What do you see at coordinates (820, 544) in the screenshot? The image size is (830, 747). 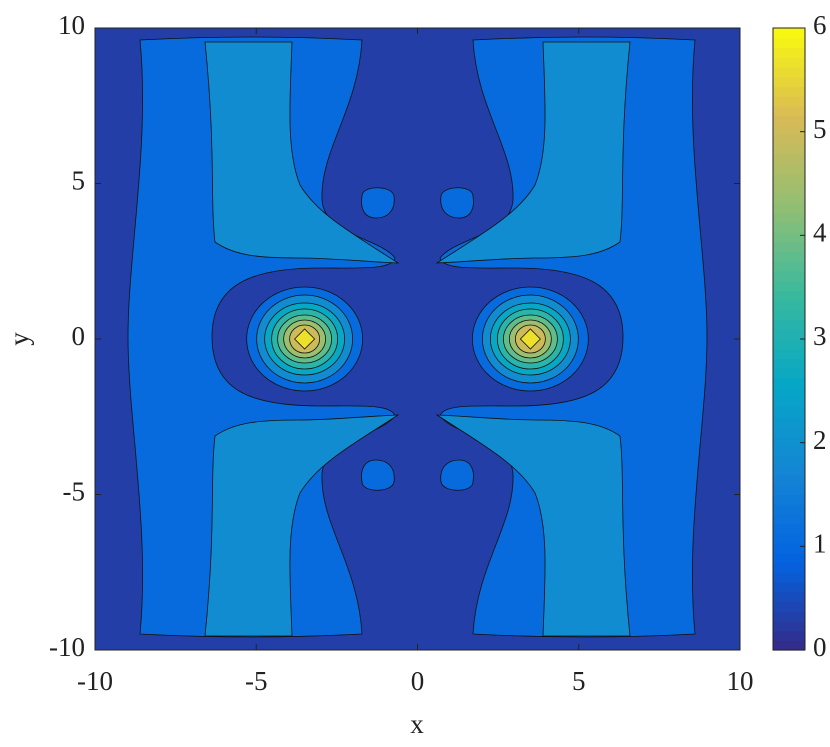 I see `colorbar-tick-label: 1` at bounding box center [820, 544].